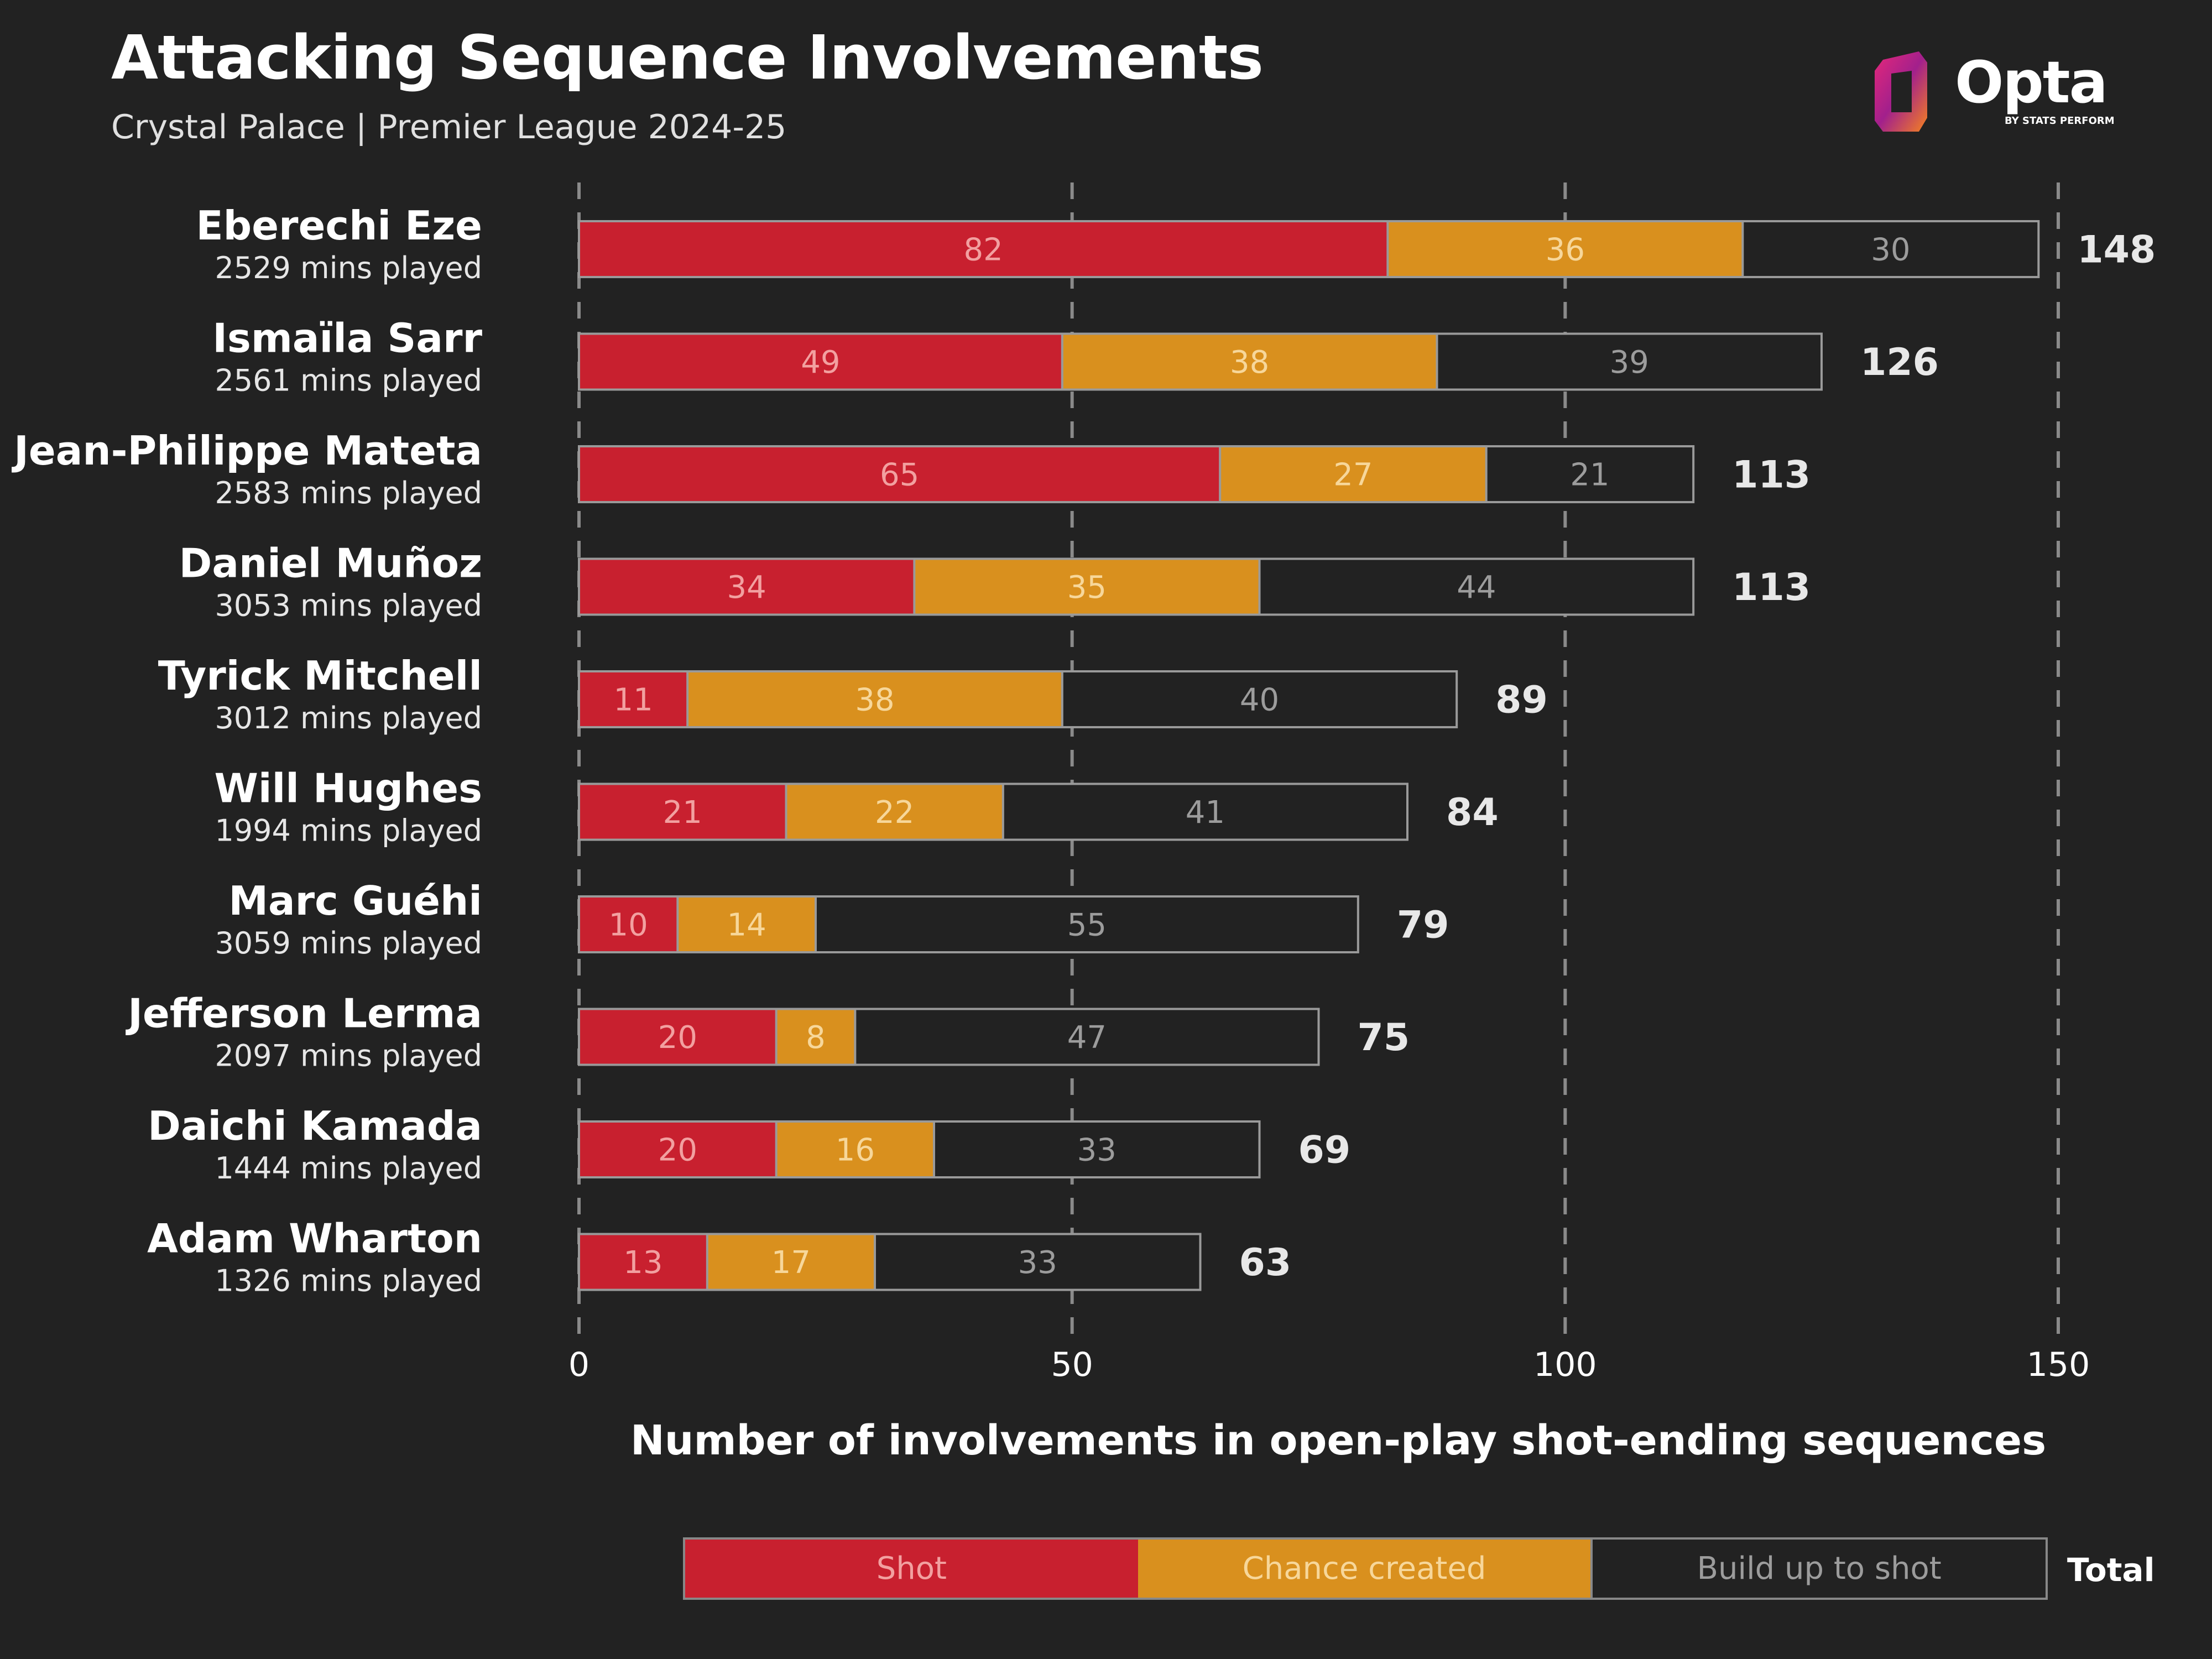  I want to click on player-name: Jean-Philippe Mateta, so click(247, 451).